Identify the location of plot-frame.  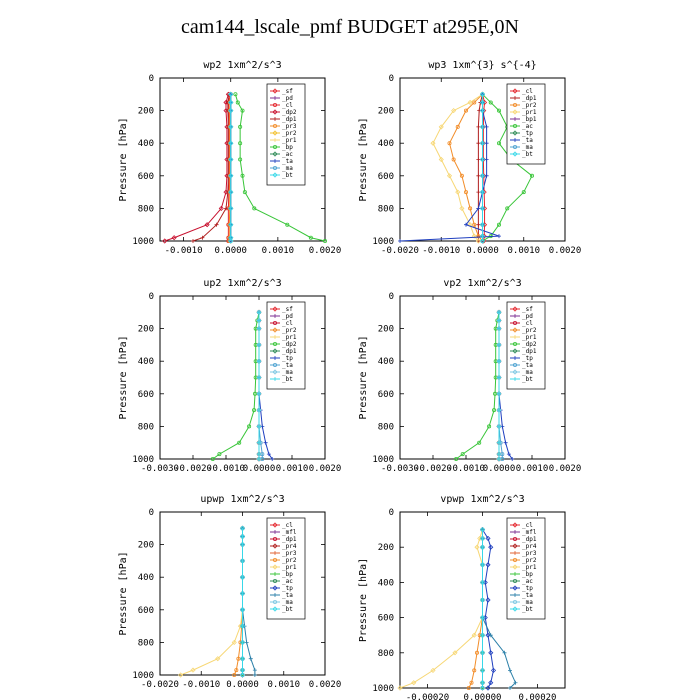
(482, 377).